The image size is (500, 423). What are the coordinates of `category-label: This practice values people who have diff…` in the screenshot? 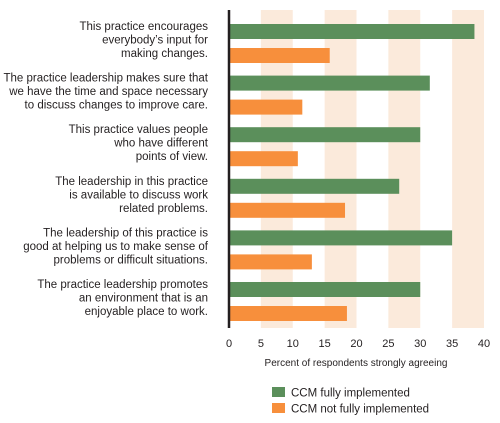 It's located at (139, 143).